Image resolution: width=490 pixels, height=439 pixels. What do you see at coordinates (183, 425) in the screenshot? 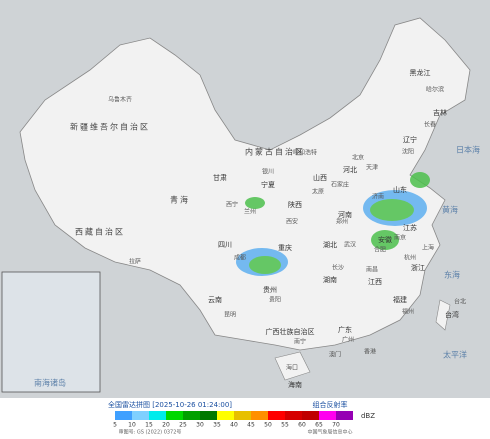
I see `legend-tick-label: 25` at bounding box center [183, 425].